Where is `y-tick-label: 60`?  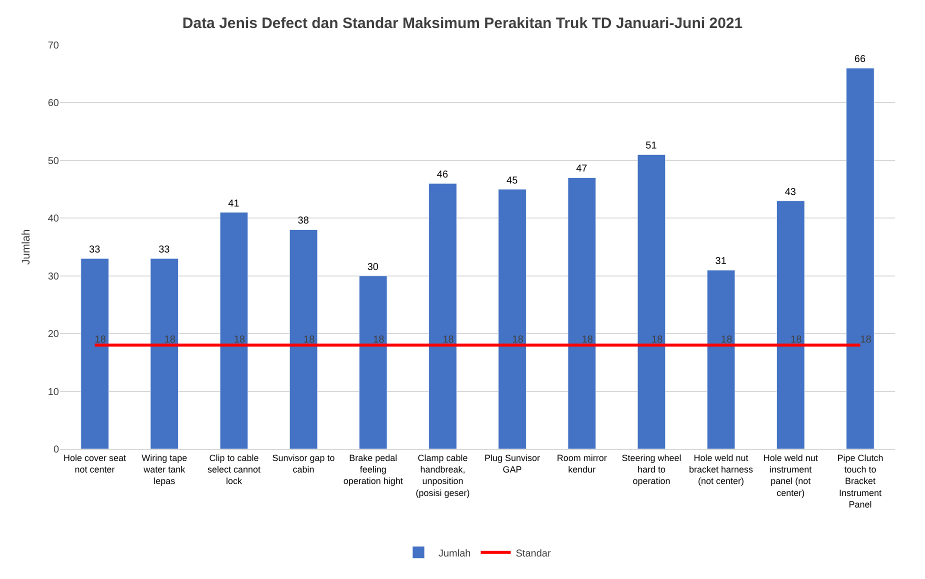 y-tick-label: 60 is located at coordinates (54, 104).